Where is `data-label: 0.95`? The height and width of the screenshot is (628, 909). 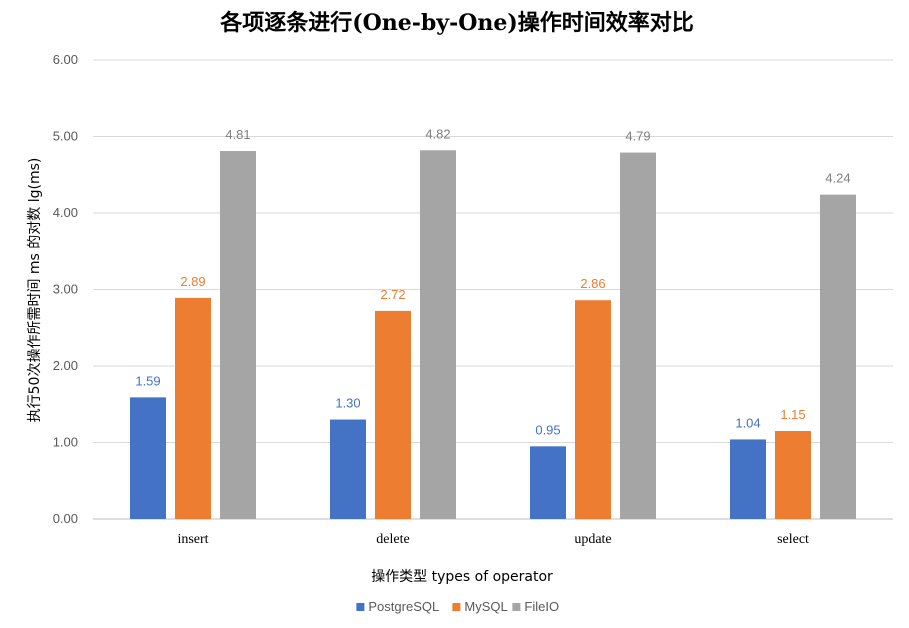
data-label: 0.95 is located at coordinates (547, 429).